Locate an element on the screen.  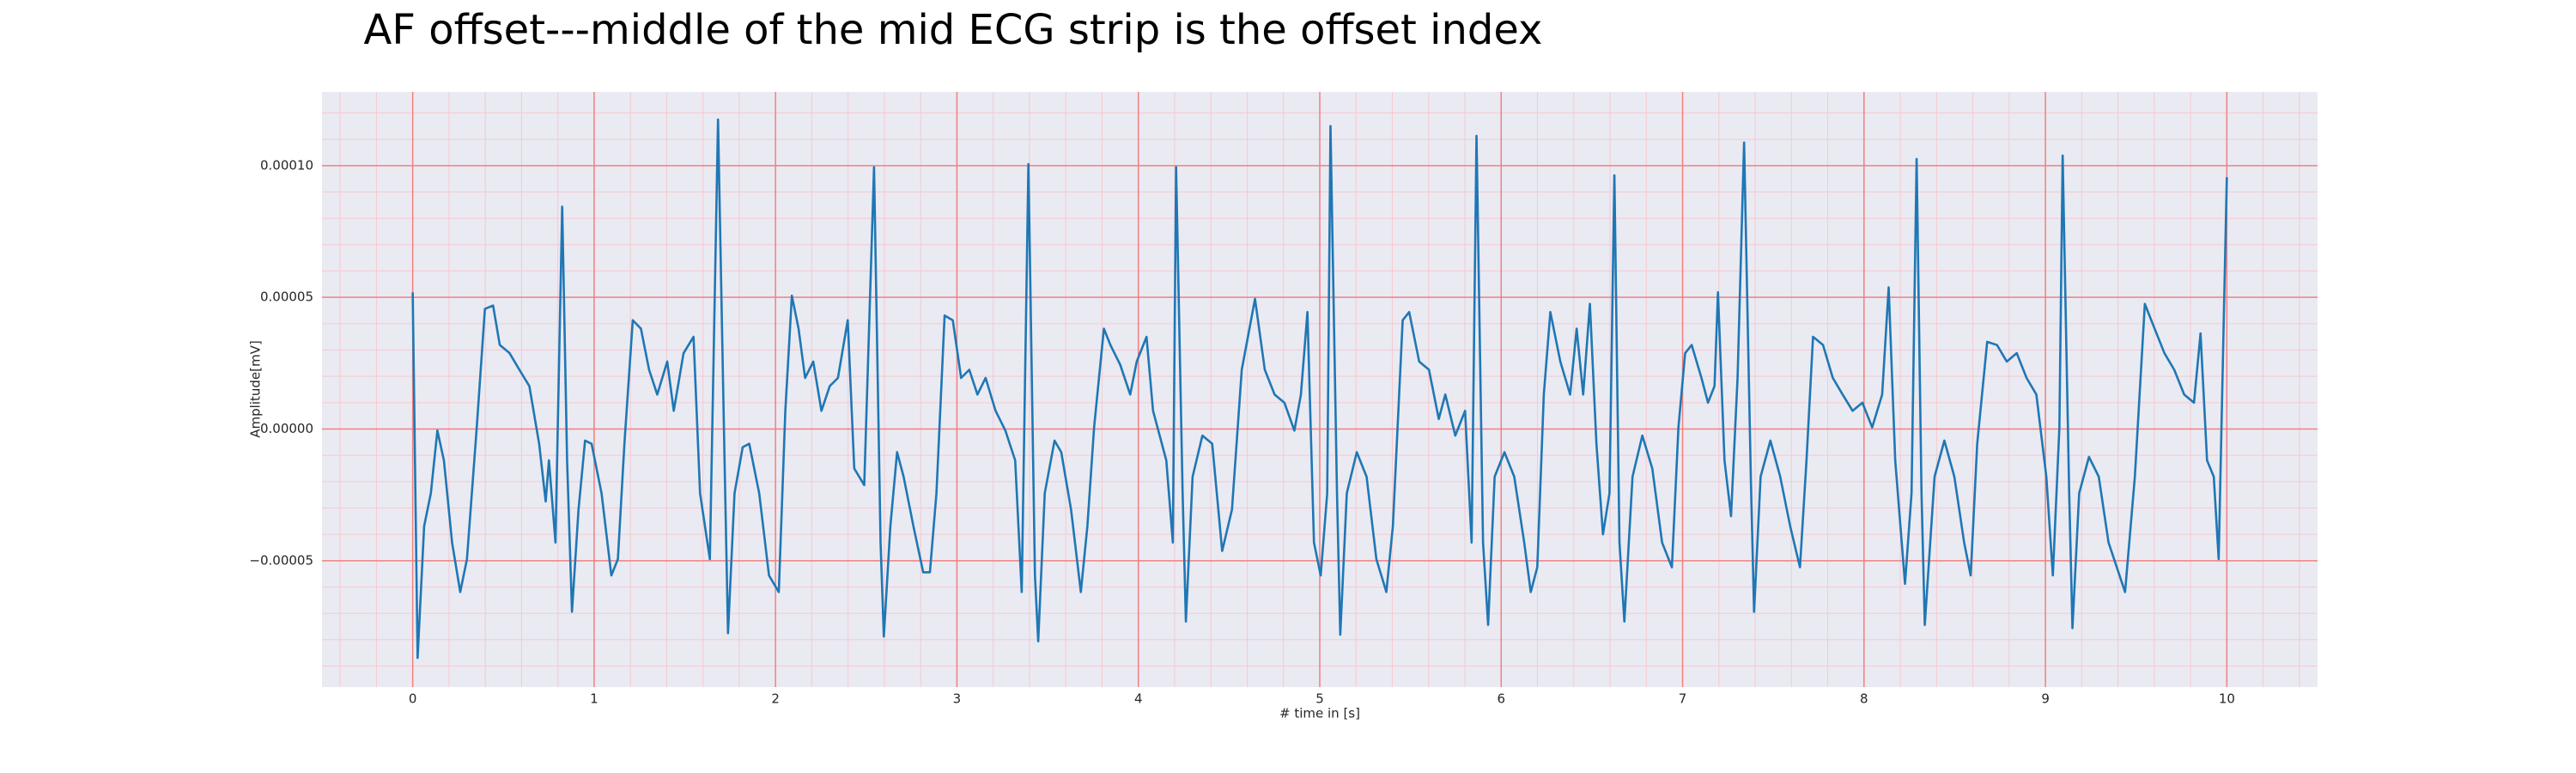
x-tick-label: 8 is located at coordinates (1864, 699).